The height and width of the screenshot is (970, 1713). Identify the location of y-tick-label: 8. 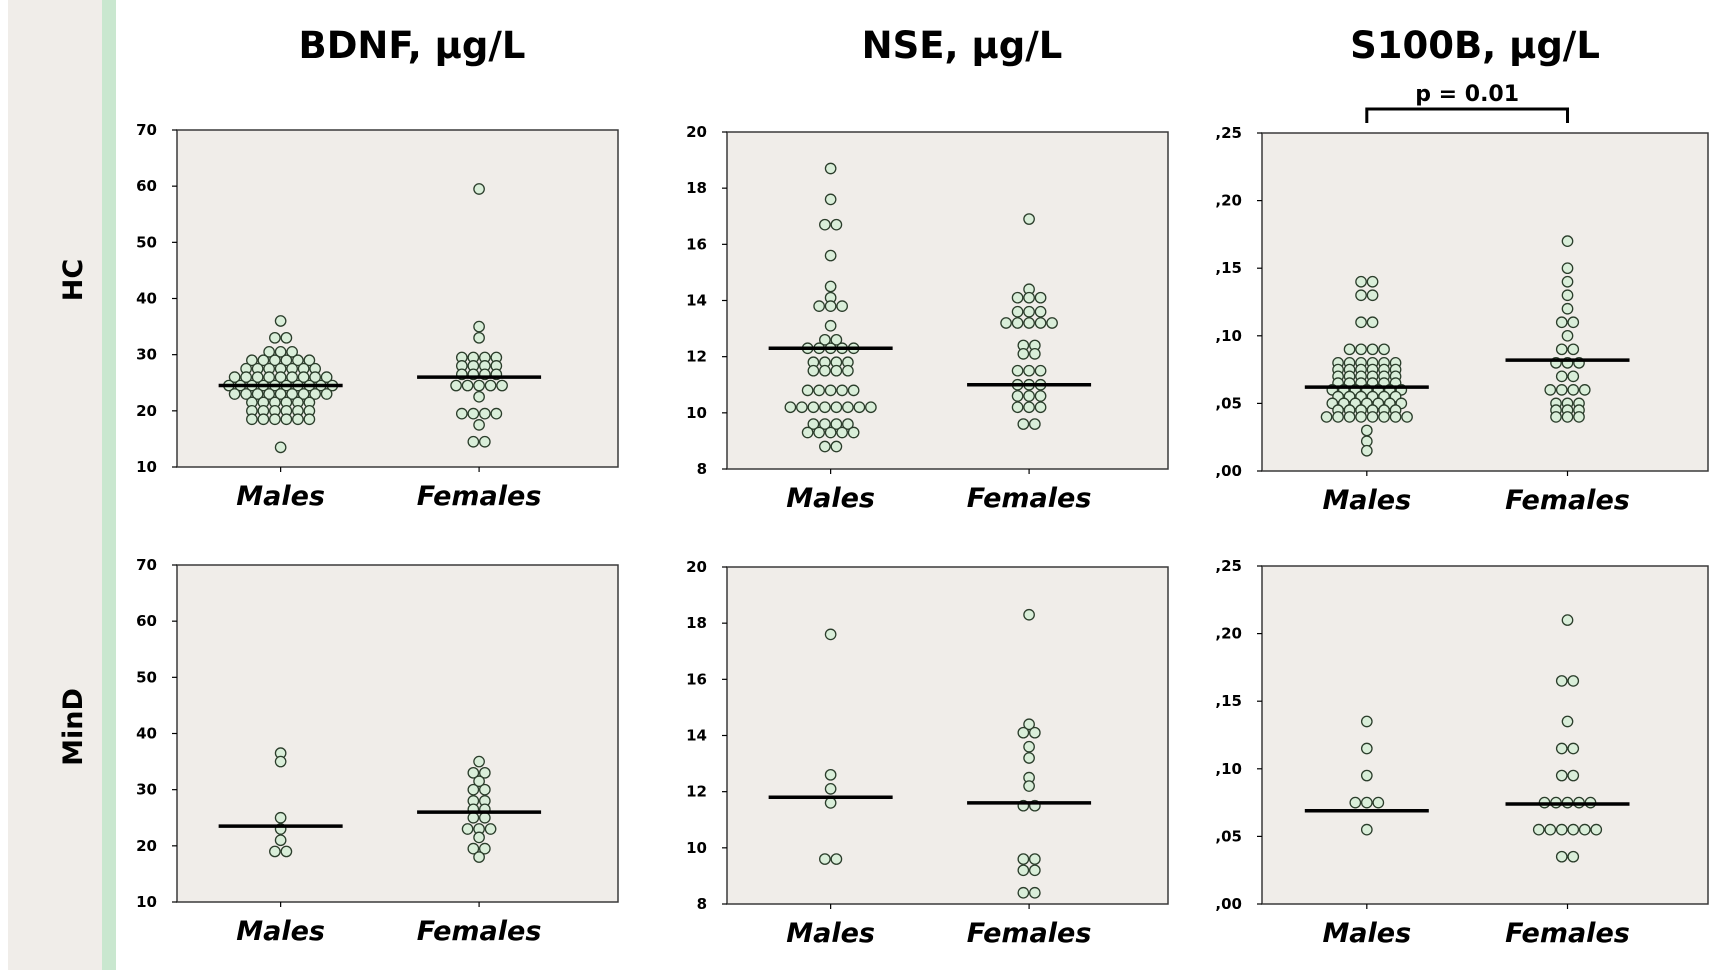
(702, 469).